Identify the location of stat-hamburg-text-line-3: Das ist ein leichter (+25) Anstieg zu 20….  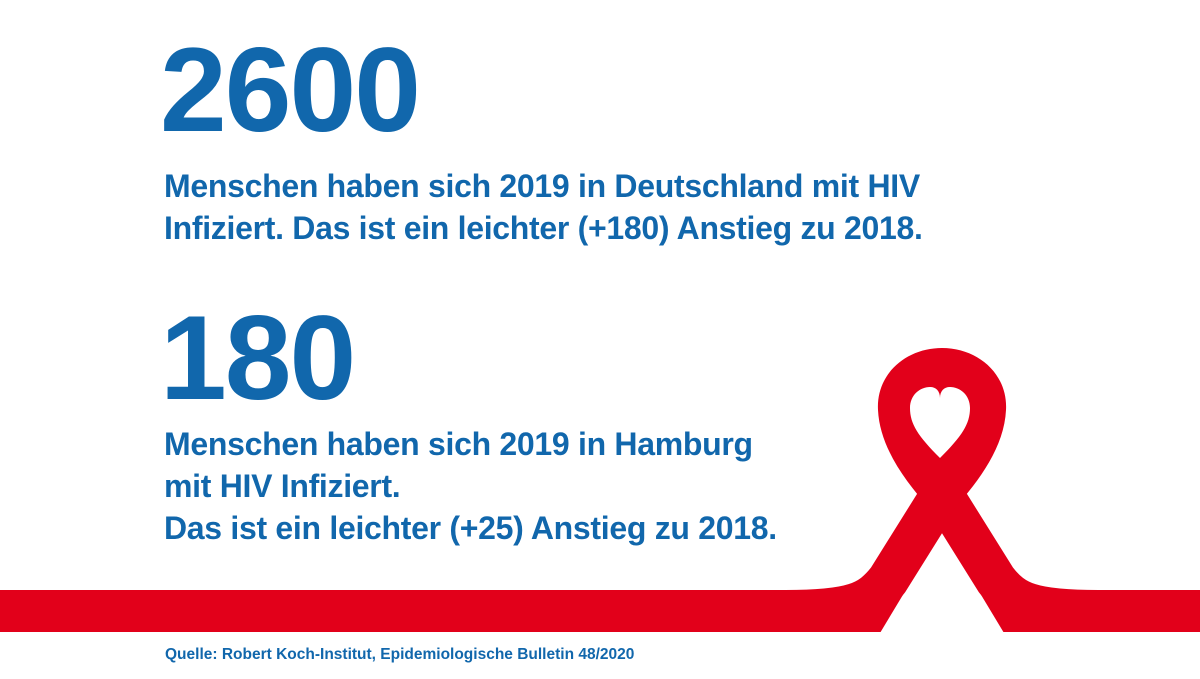
(470, 528).